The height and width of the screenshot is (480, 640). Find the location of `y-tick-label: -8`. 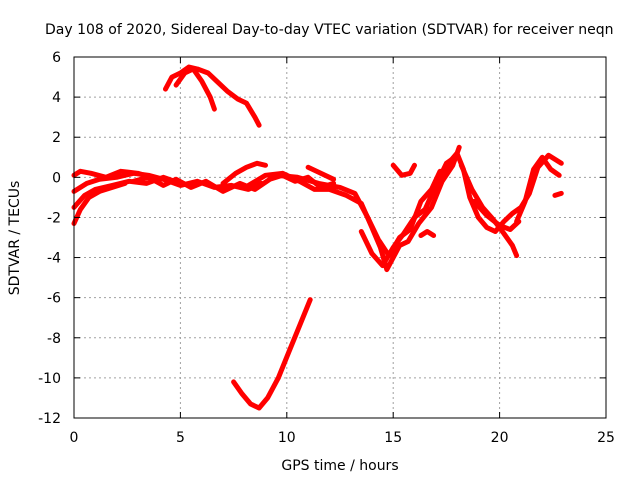

y-tick-label: -8 is located at coordinates (54, 339).